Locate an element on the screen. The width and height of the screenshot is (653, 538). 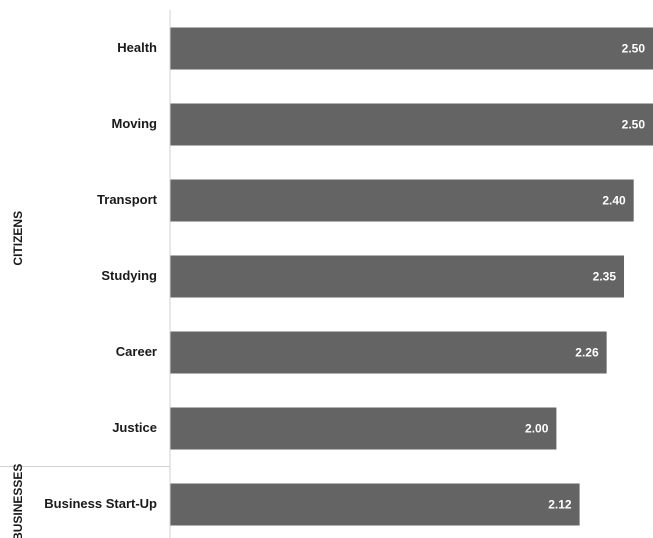
bar-studying is located at coordinates (397, 276).